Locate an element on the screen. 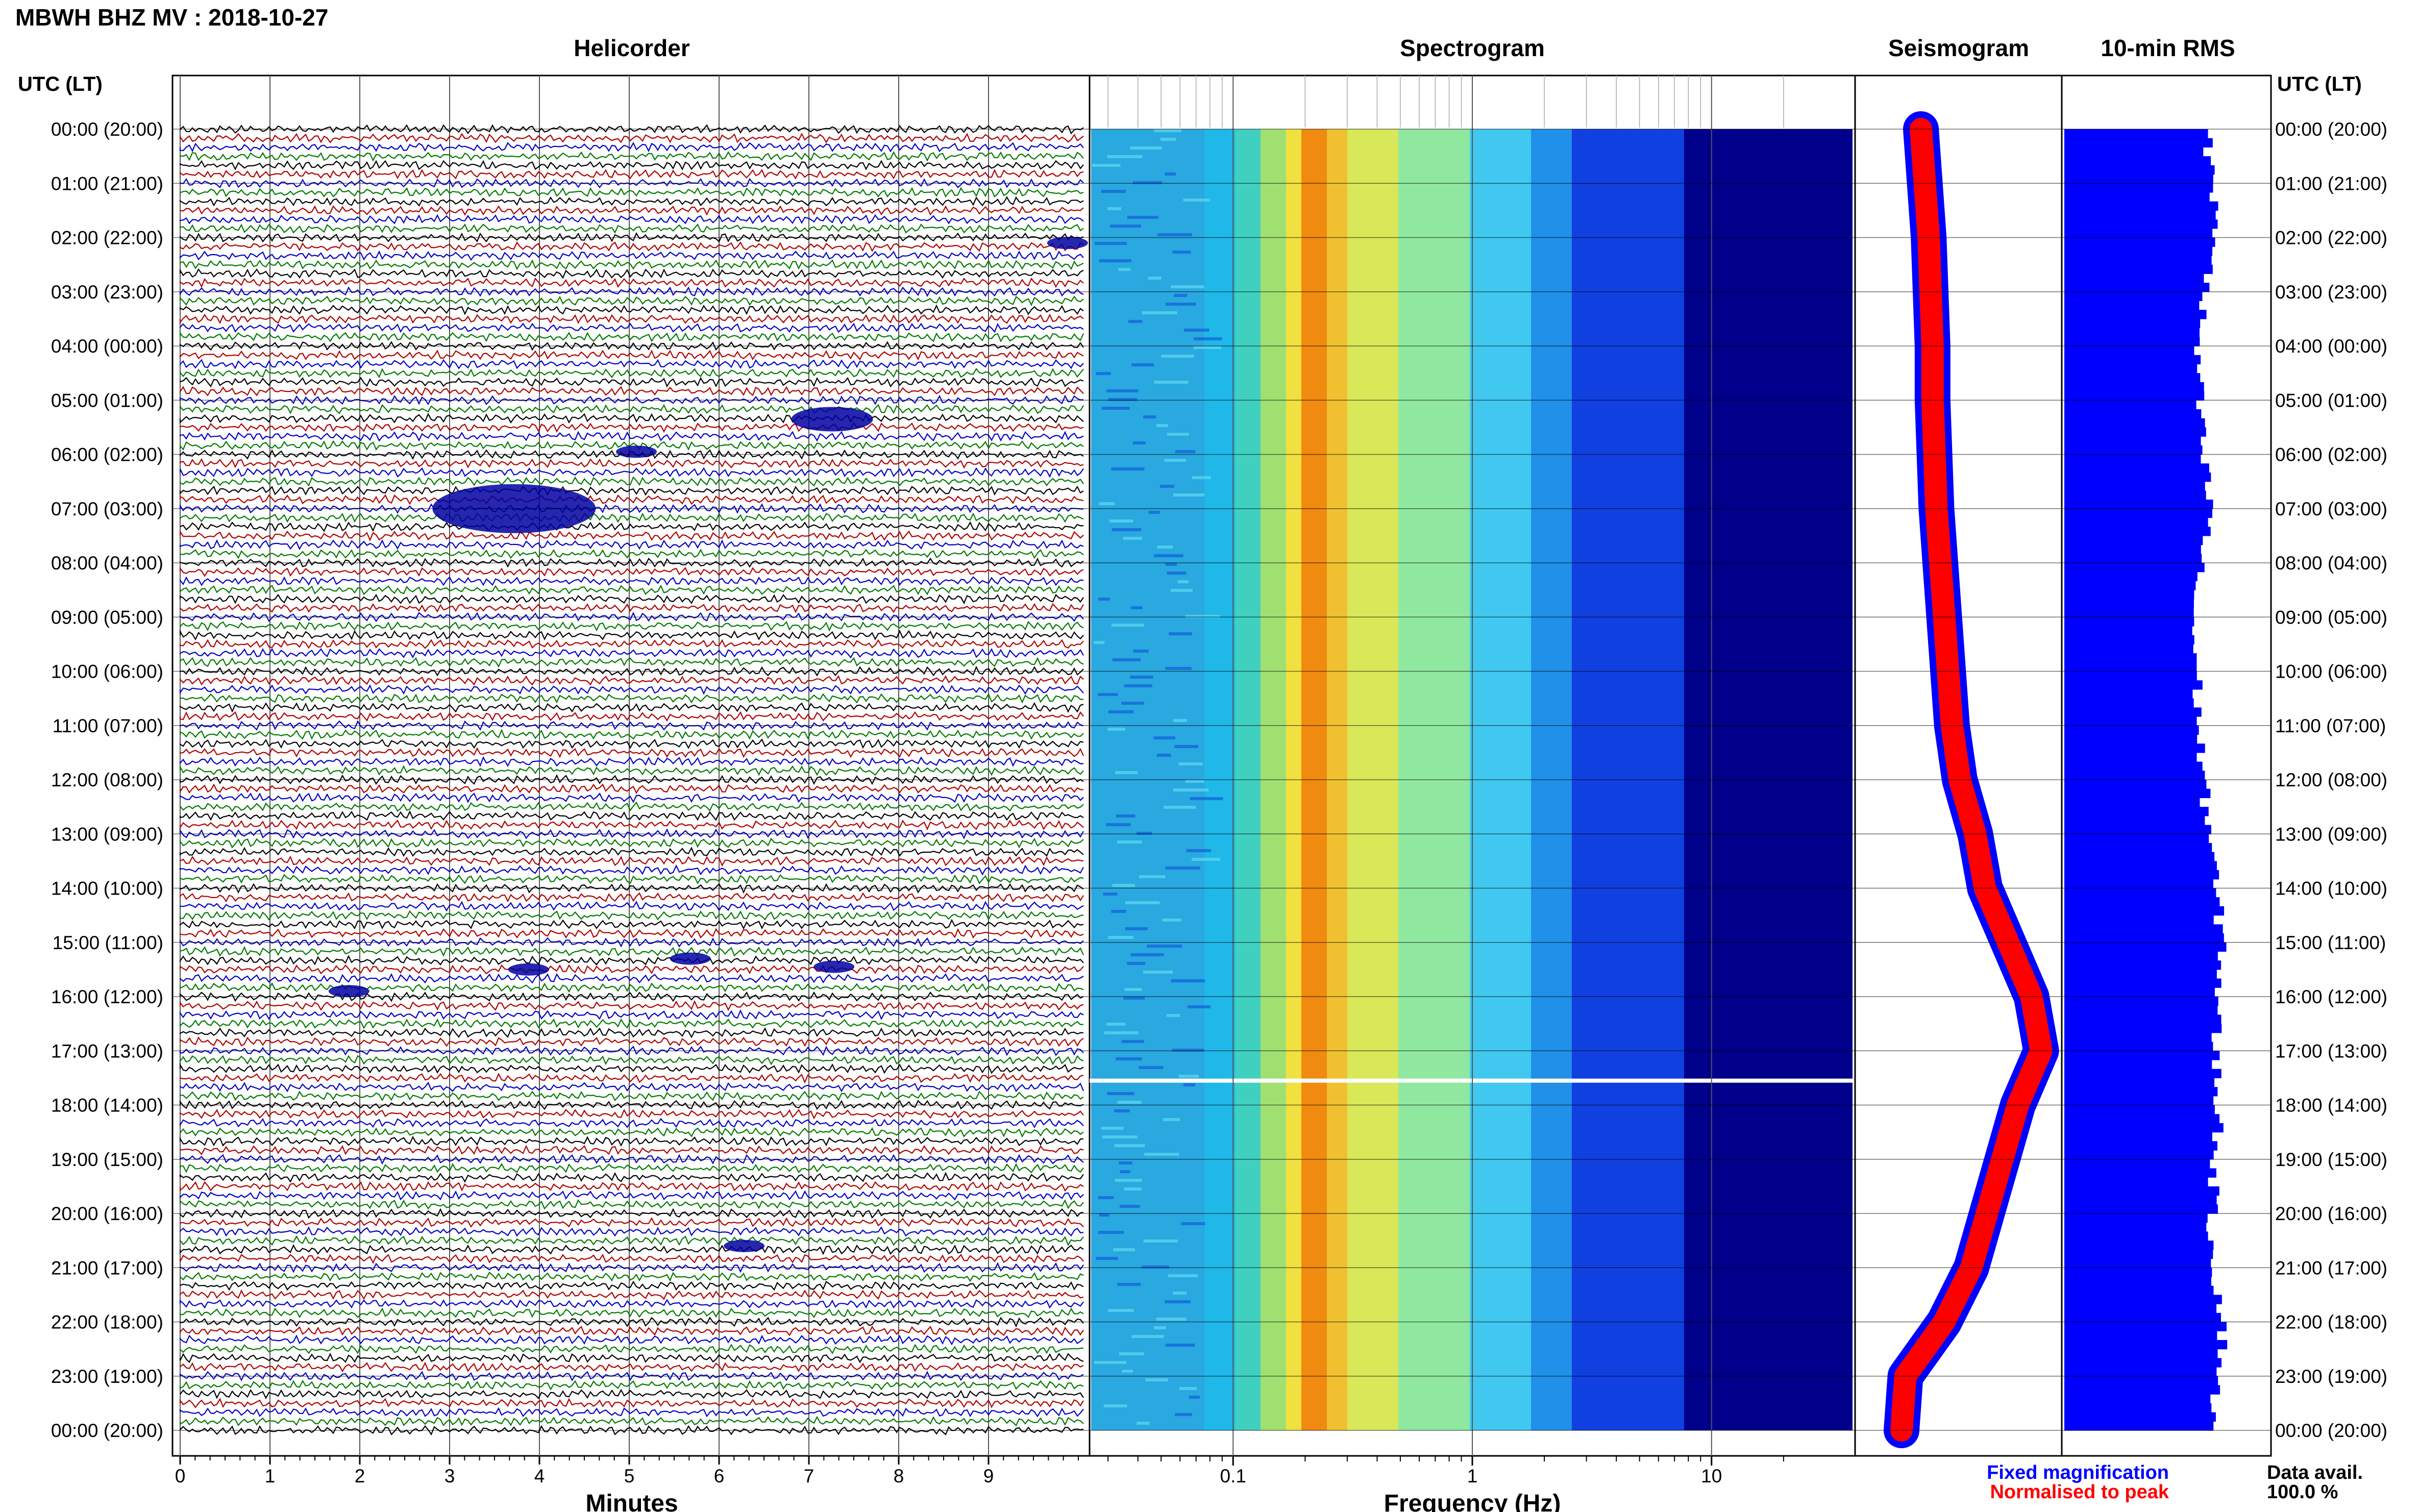 Image resolution: width=2419 pixels, height=1512 pixels. time-label-right: 21:00 (17:00) is located at coordinates (2331, 1267).